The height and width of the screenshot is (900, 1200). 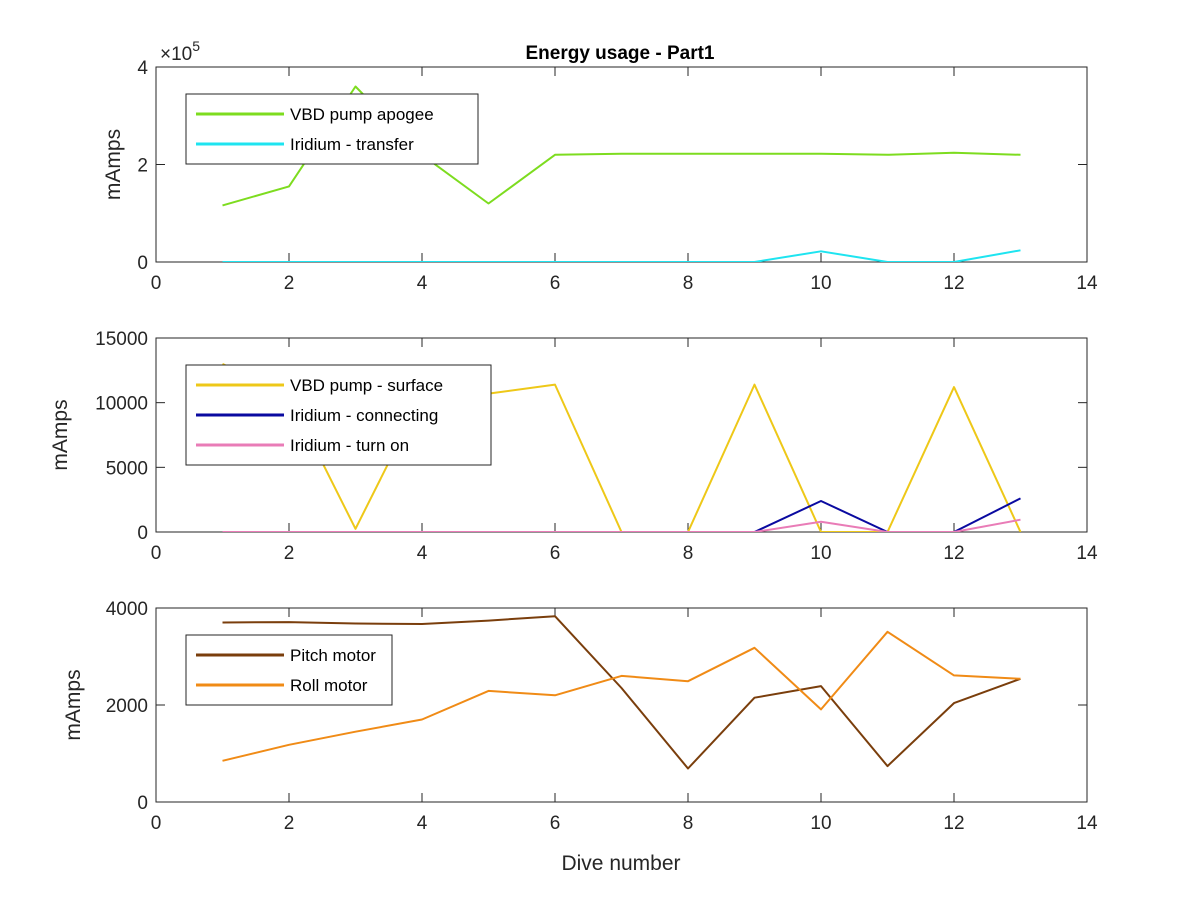 What do you see at coordinates (620, 863) in the screenshot?
I see `x-axis-label: Dive number` at bounding box center [620, 863].